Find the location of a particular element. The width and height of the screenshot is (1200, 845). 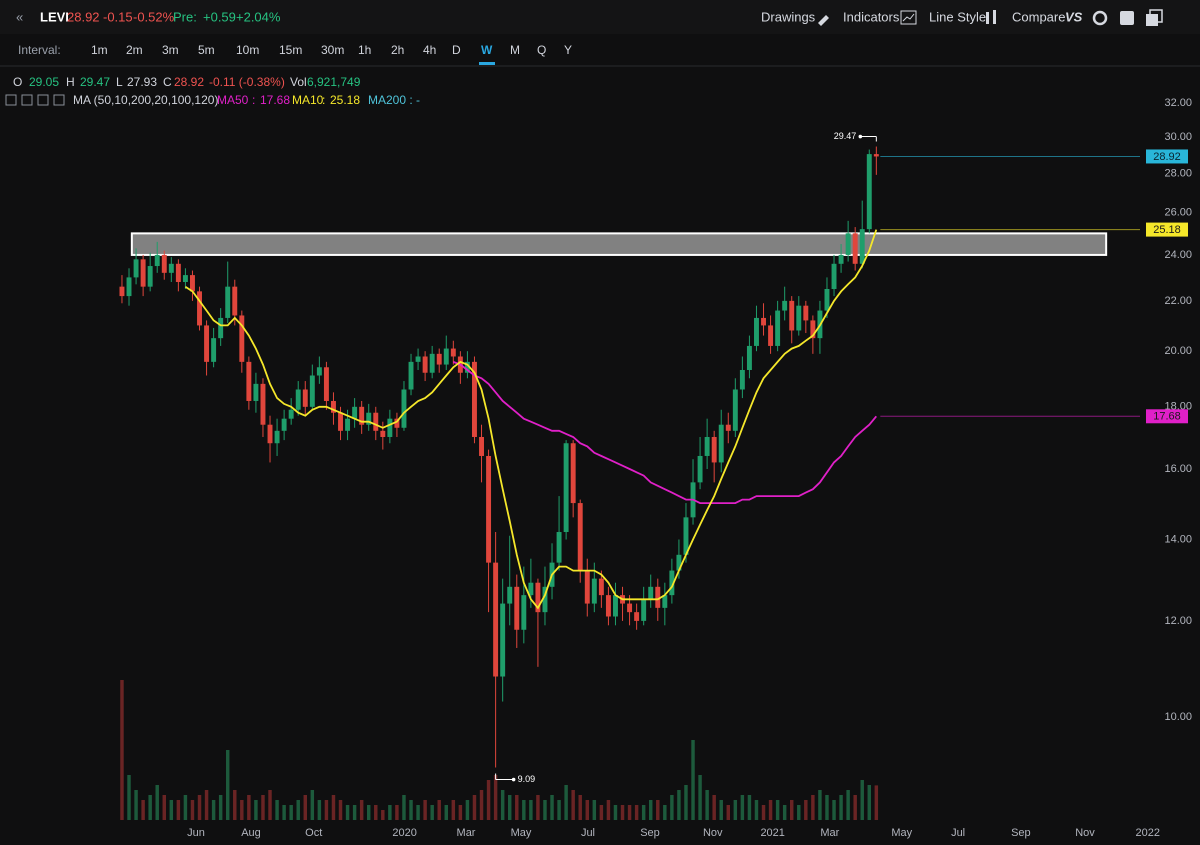

symbol: LEVI is located at coordinates (54, 16).